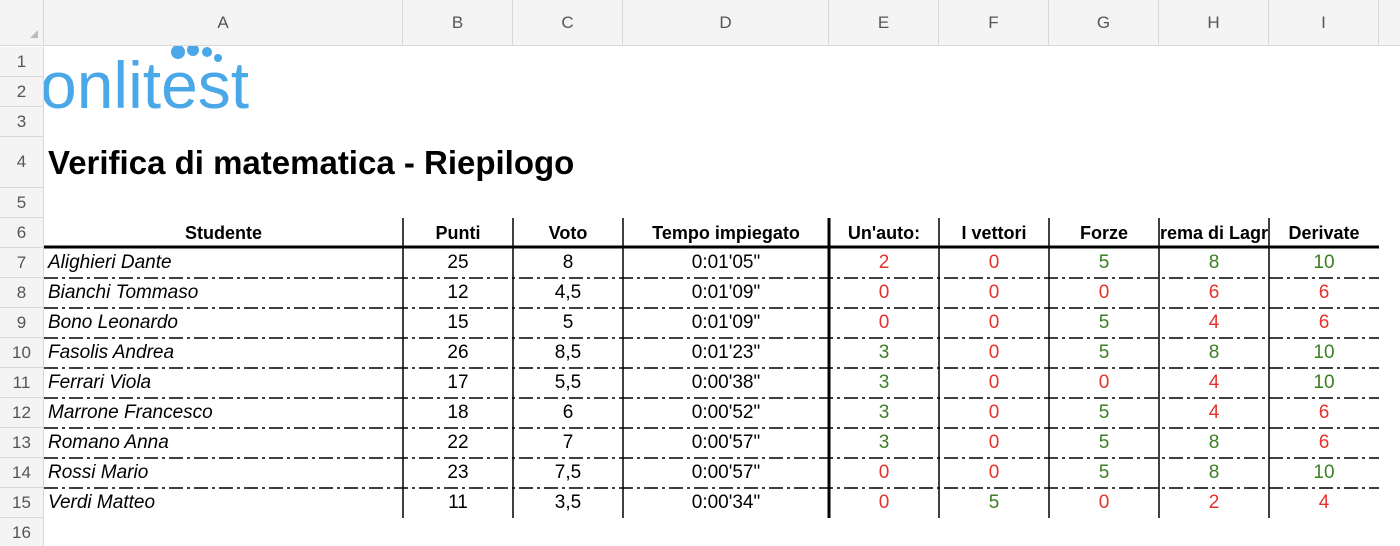 The width and height of the screenshot is (1400, 546). Describe the element at coordinates (726, 292) in the screenshot. I see `data-cell: 0:01'09"` at that location.